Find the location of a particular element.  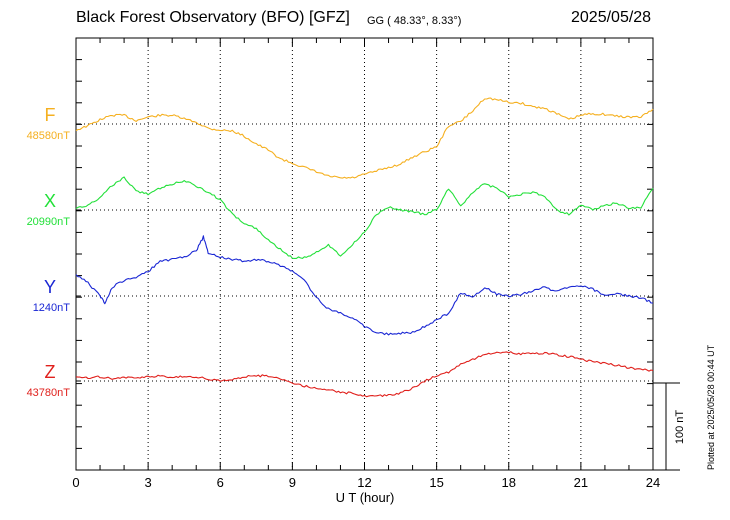

series-line-f is located at coordinates (364, 138).